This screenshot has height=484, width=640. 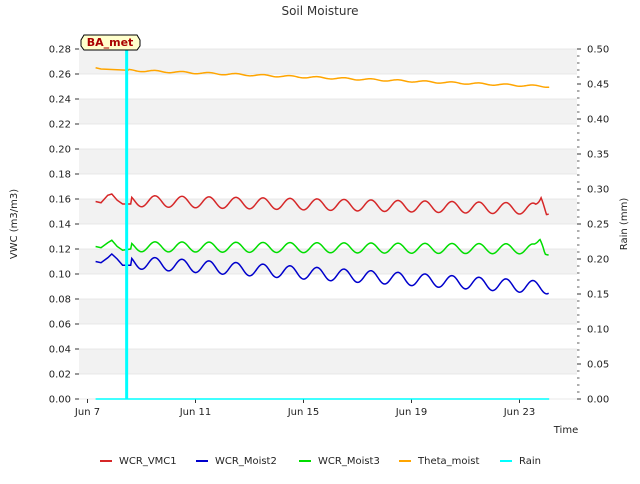 I want to click on y2-tick-label: 0.00, so click(x=598, y=400).